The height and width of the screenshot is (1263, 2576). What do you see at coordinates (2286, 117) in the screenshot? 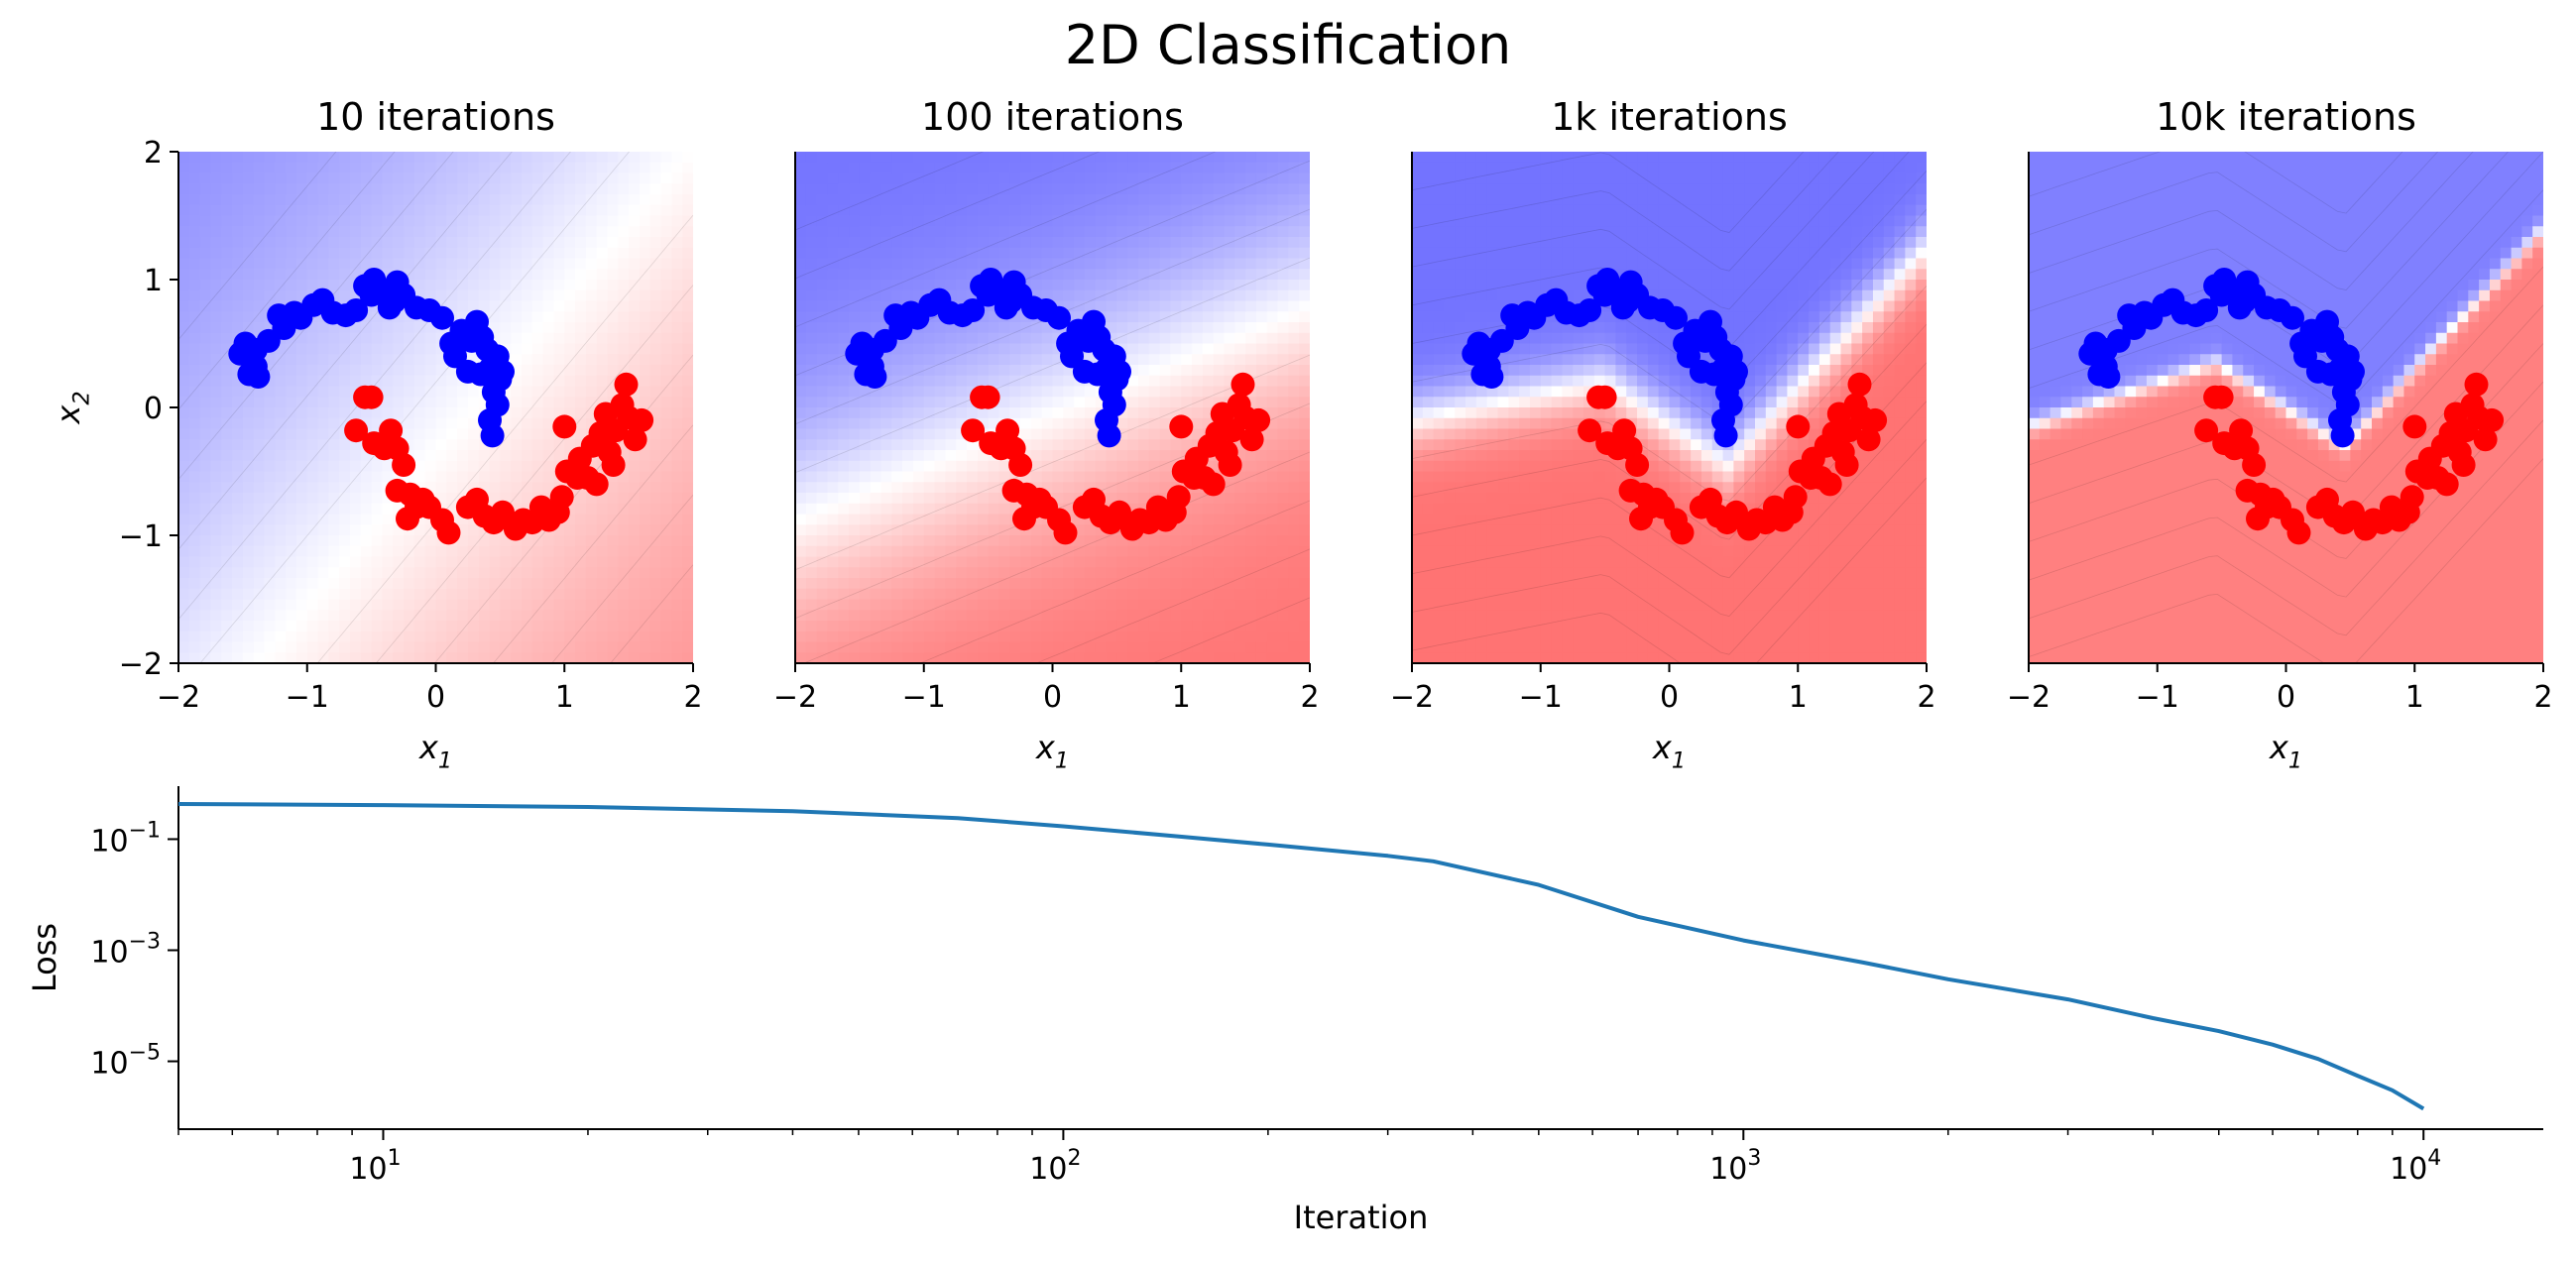
I see `panel-title: 10k iterations` at bounding box center [2286, 117].